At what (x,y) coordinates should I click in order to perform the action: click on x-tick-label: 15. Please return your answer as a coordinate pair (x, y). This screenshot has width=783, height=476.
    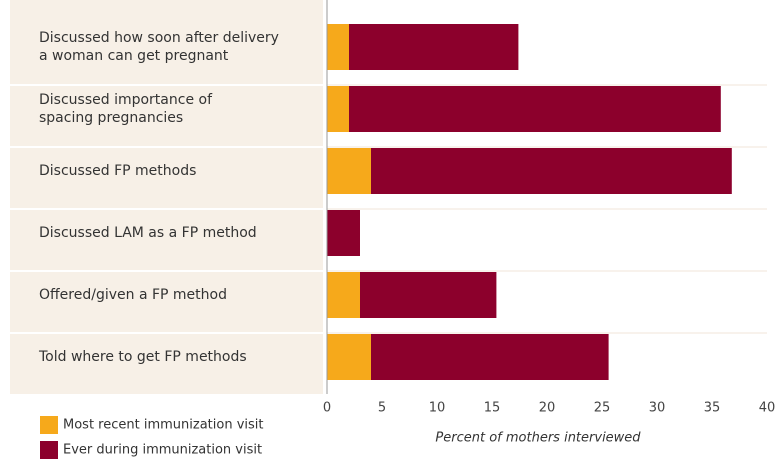
    Looking at the image, I should click on (492, 408).